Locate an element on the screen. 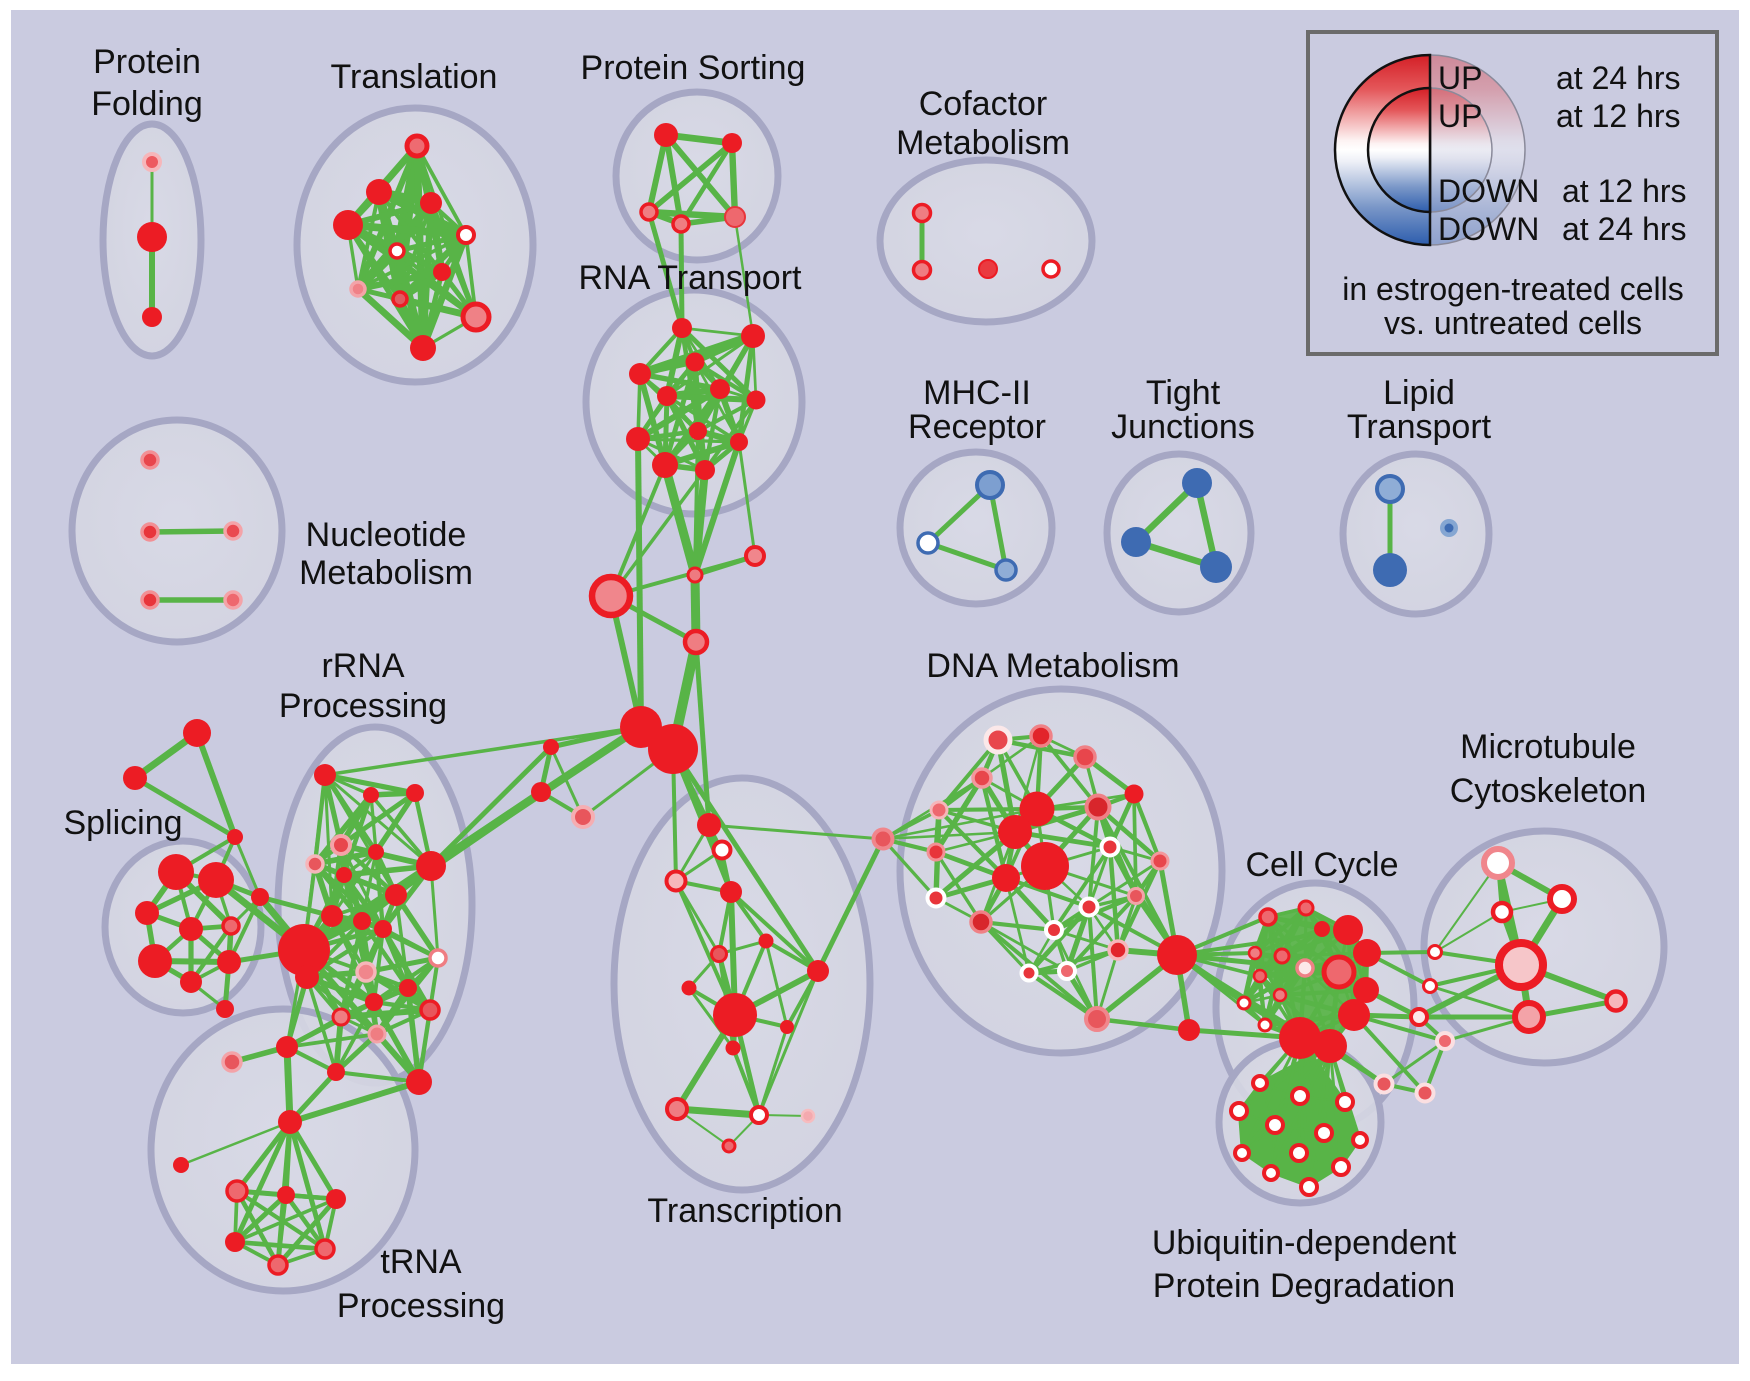 The image size is (1750, 1381). svg-text: Microtubule is located at coordinates (1548, 747).